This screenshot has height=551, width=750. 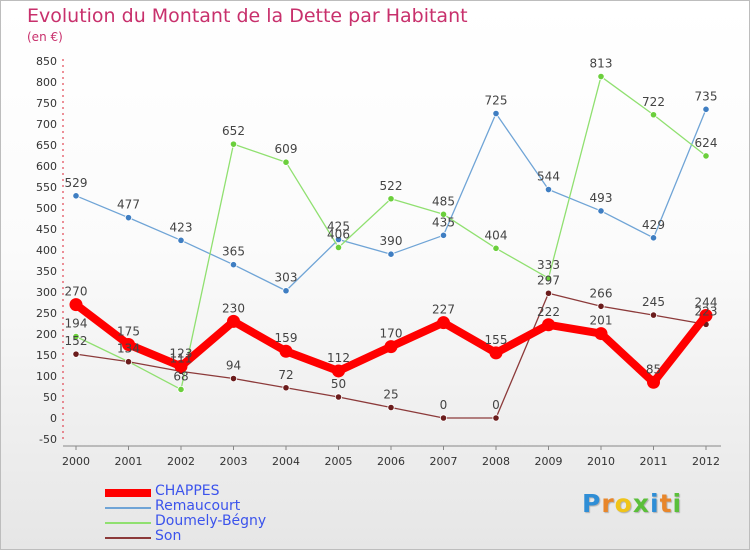 What do you see at coordinates (390, 395) in the screenshot?
I see `data-label-son: 25` at bounding box center [390, 395].